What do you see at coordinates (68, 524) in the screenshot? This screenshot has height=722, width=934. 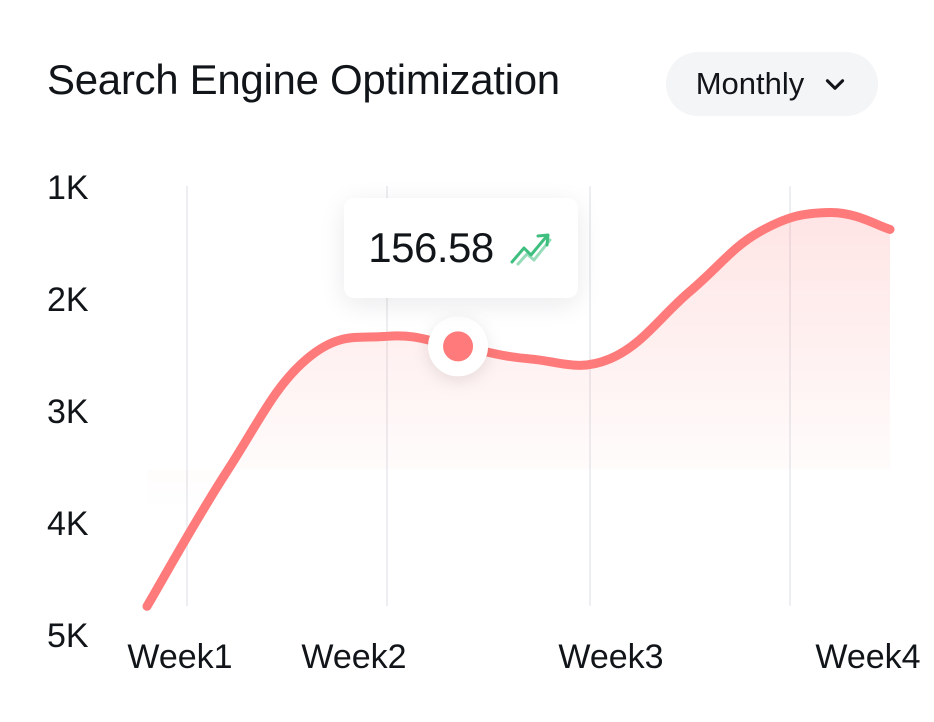 I see `y-tick-label: 4K` at bounding box center [68, 524].